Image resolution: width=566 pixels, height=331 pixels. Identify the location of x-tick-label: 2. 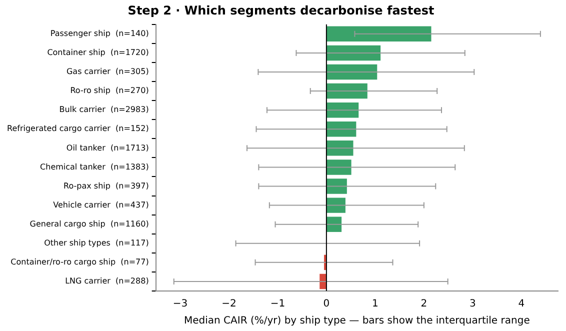
(424, 304).